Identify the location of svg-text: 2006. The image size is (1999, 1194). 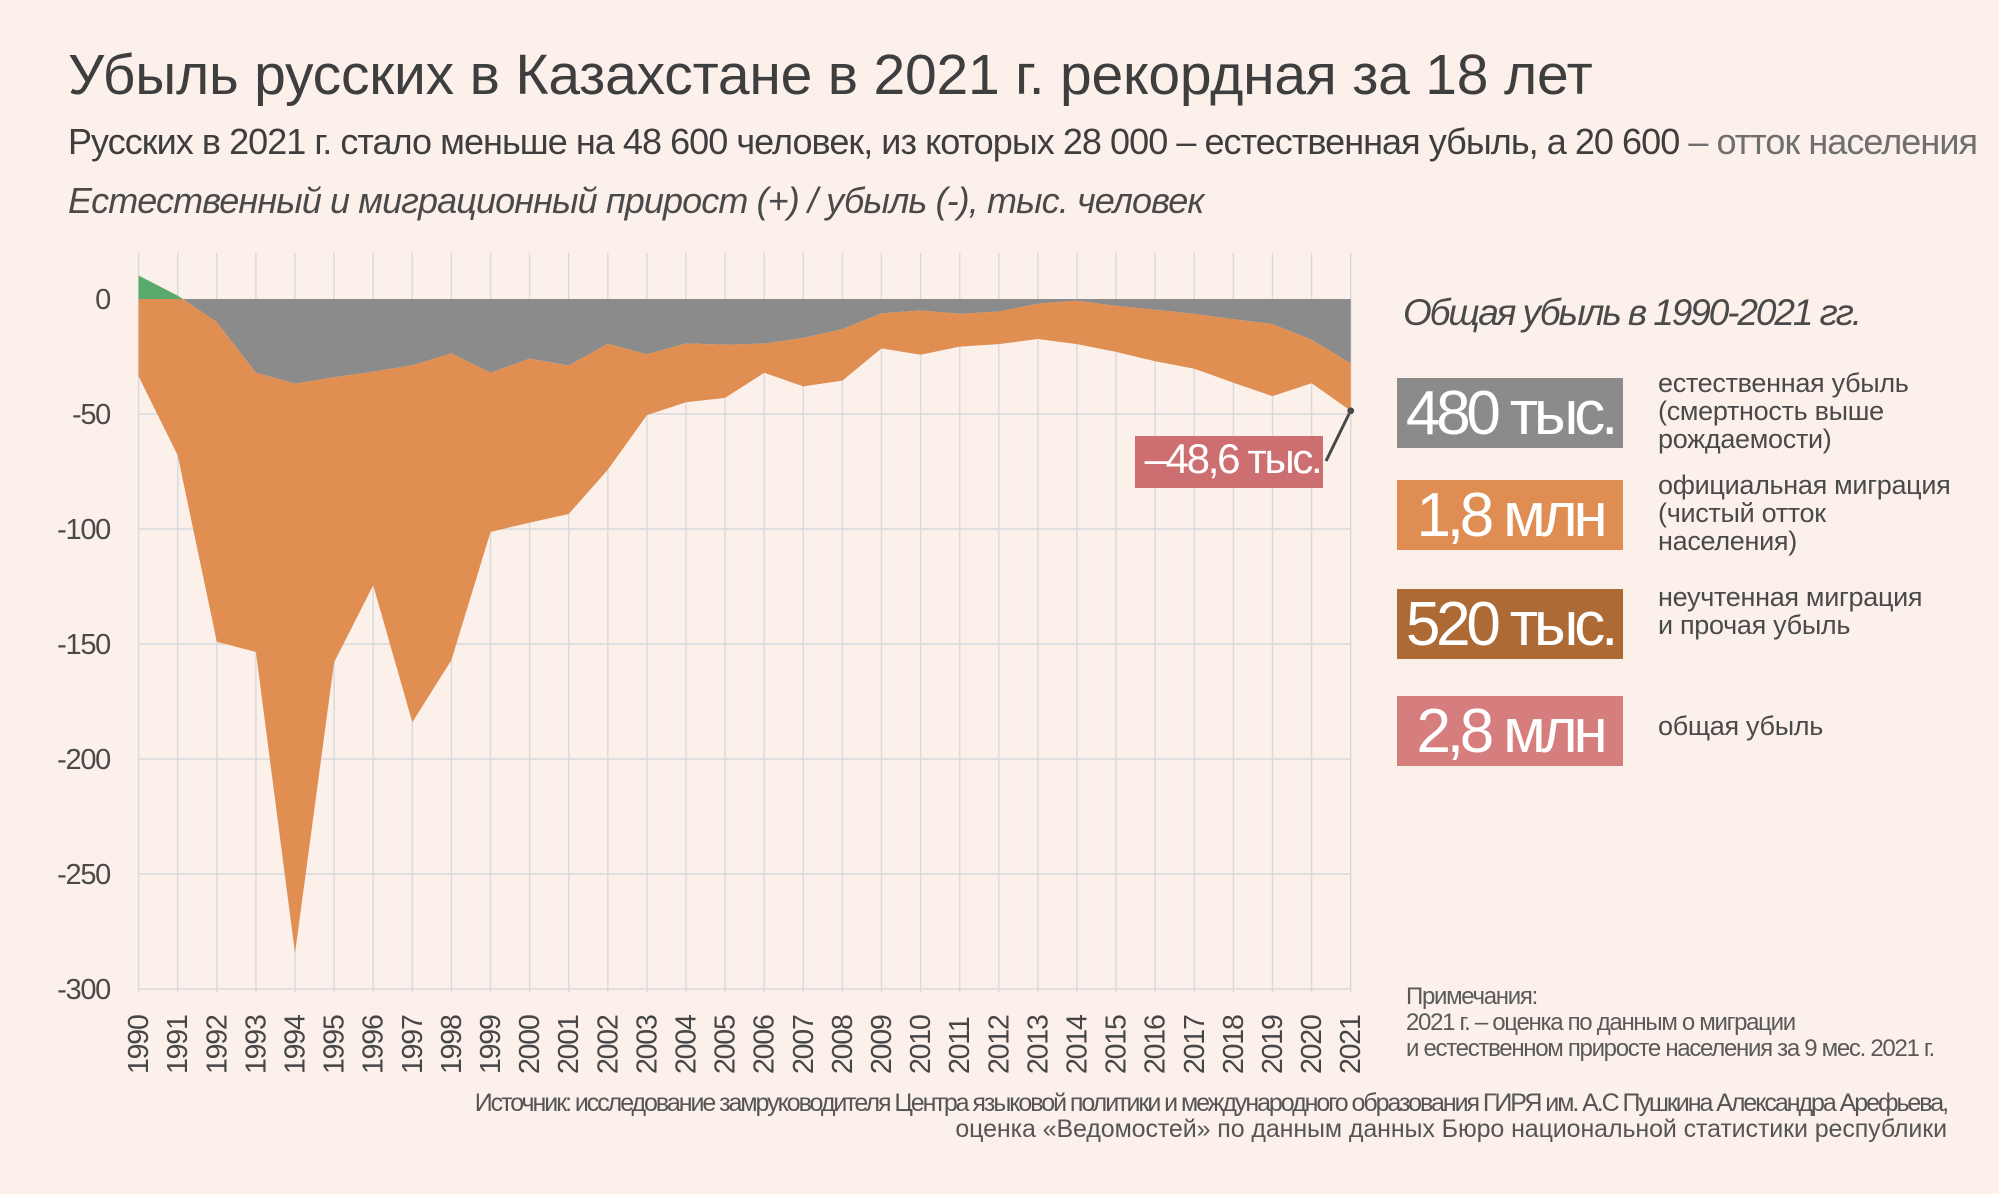
(765, 1044).